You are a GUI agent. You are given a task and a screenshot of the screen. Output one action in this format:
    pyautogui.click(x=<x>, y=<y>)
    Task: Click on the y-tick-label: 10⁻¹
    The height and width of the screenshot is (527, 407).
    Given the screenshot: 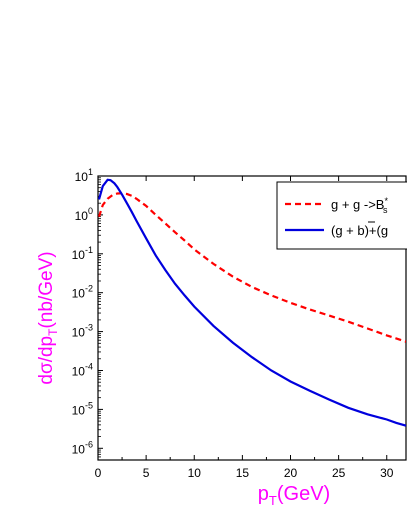 What is the action you would take?
    pyautogui.click(x=82, y=253)
    